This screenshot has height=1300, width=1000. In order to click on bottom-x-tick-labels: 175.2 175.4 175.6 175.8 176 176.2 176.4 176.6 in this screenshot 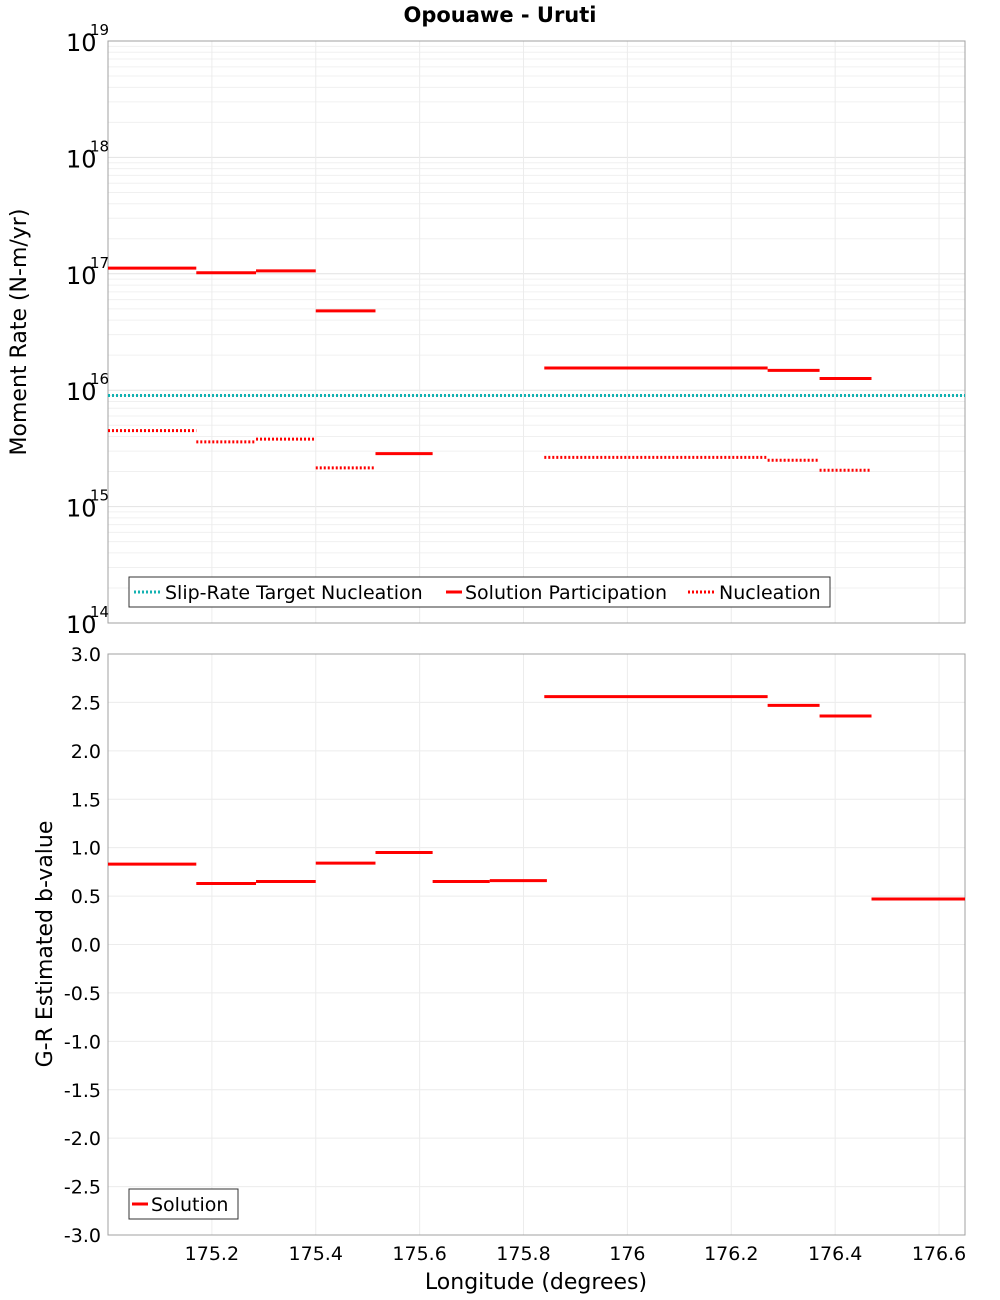, I will do `click(576, 1254)`.